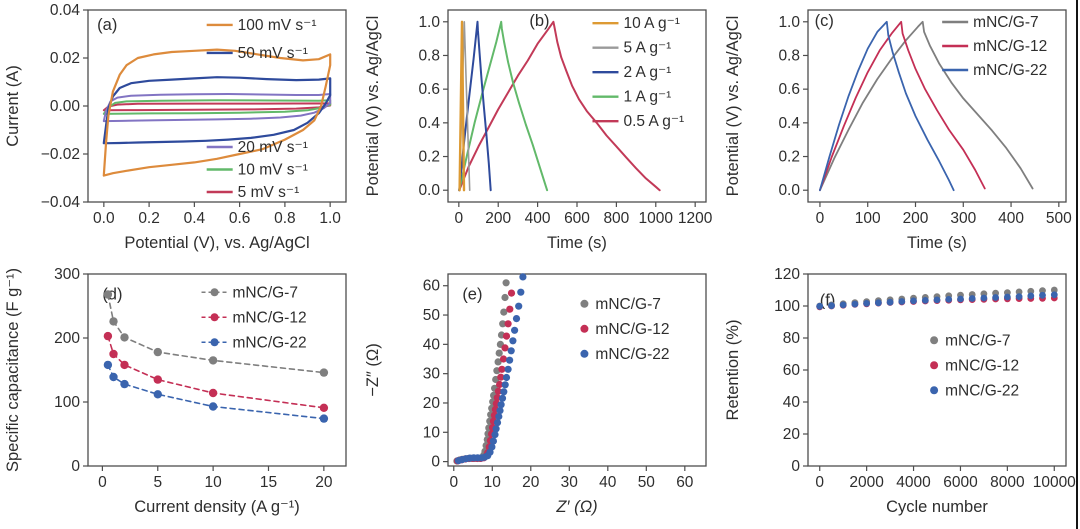  What do you see at coordinates (866, 482) in the screenshot?
I see `svg-text: 2000` at bounding box center [866, 482].